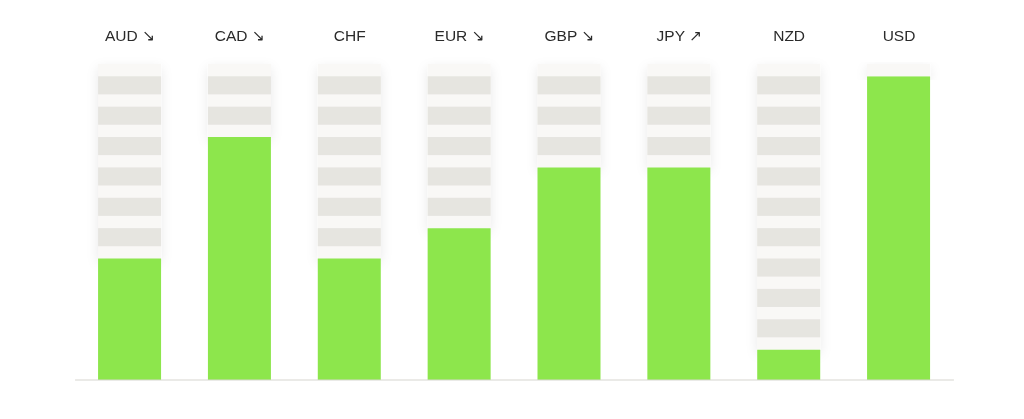  I want to click on x-tick-label: USD, so click(899, 35).